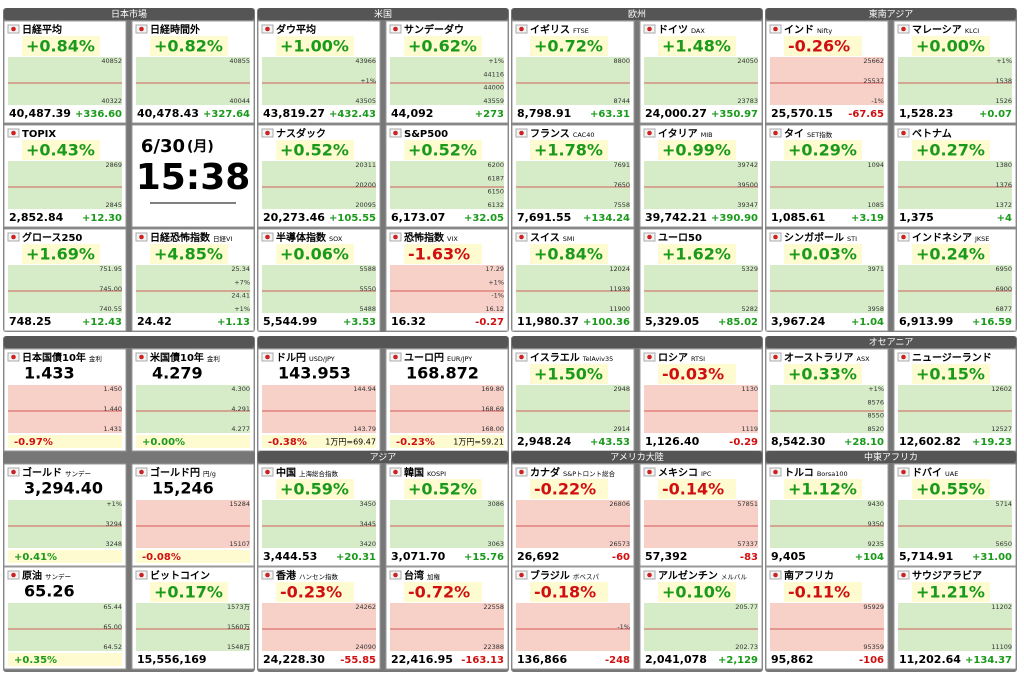 The image size is (1024, 679). What do you see at coordinates (1003, 101) in the screenshot?
I see `axis-label: 1526` at bounding box center [1003, 101].